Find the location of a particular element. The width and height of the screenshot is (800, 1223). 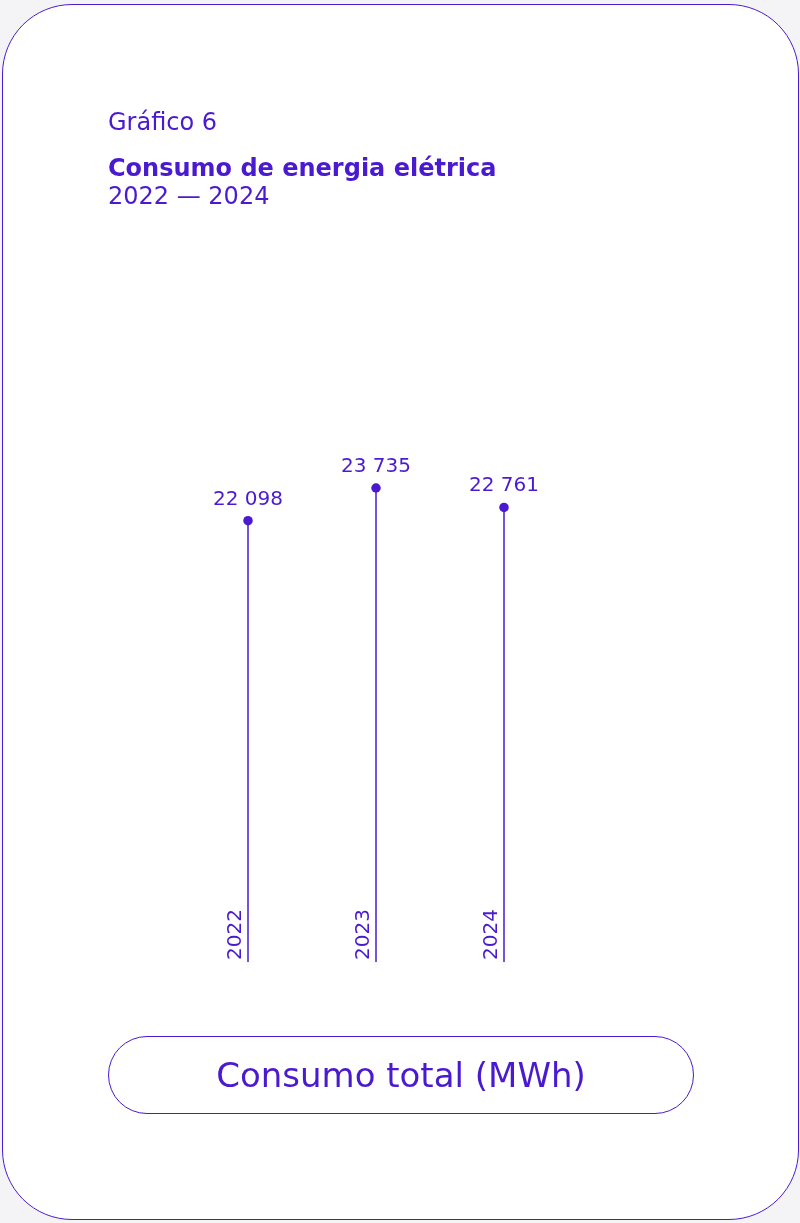

data-label: 22 098 is located at coordinates (248, 497).